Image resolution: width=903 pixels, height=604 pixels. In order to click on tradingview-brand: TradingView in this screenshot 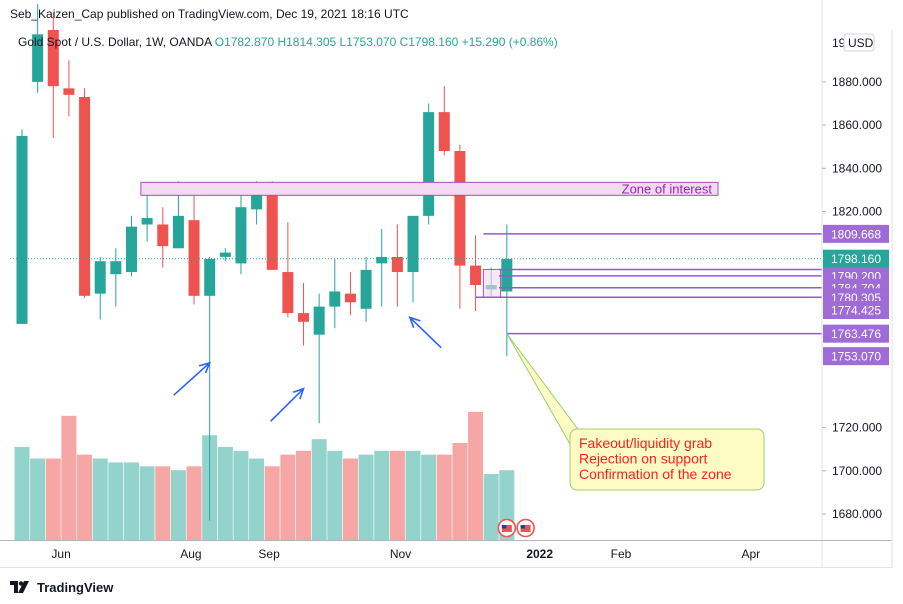, I will do `click(75, 587)`.